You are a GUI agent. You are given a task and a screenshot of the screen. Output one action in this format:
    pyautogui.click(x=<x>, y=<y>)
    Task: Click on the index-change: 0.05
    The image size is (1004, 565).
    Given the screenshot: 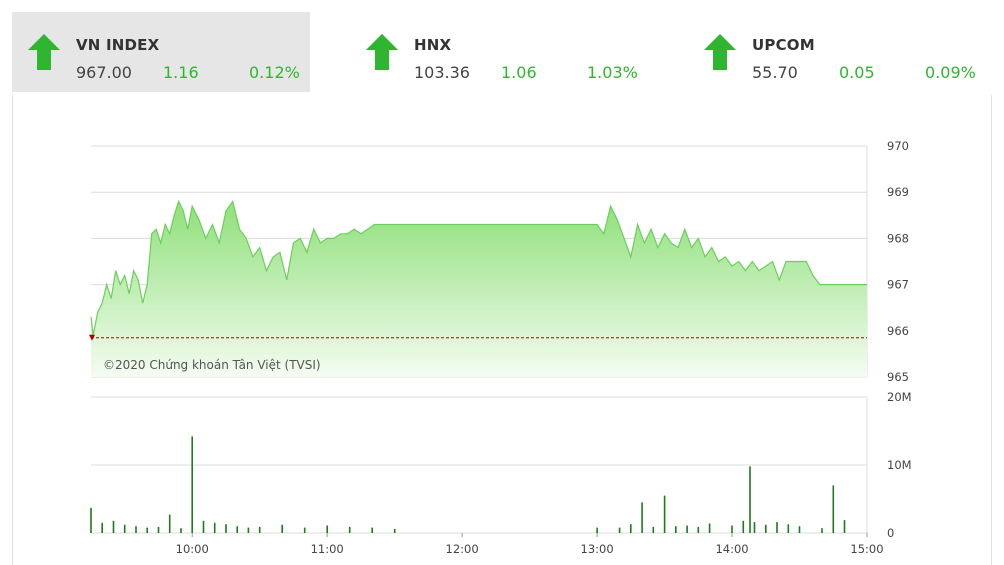 What is the action you would take?
    pyautogui.click(x=857, y=72)
    